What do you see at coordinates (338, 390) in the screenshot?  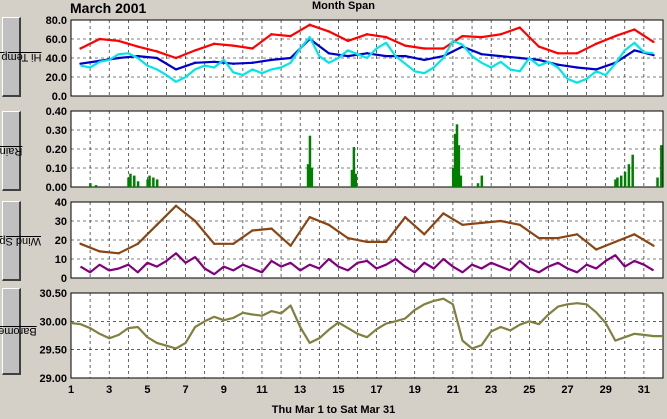 I see `barometer-xtick-label: 15` at bounding box center [338, 390].